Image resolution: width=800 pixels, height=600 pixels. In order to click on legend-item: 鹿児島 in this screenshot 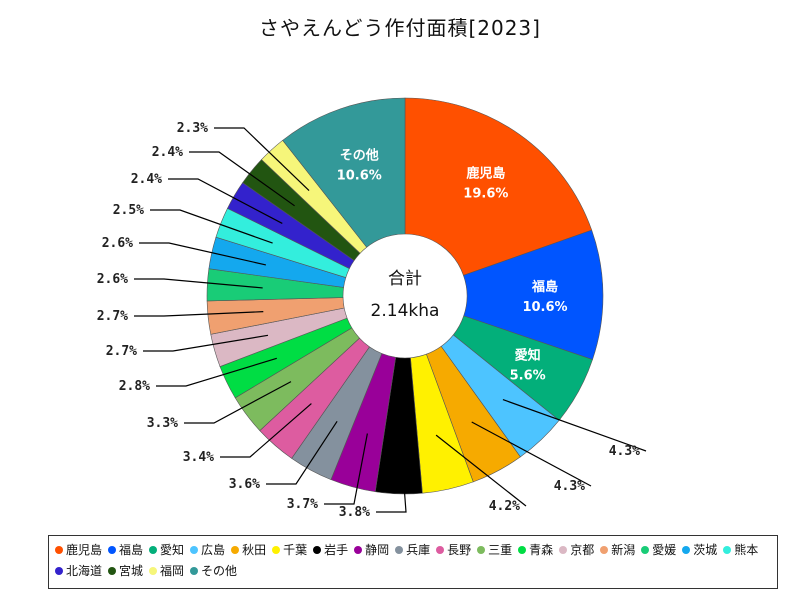, I will do `click(78, 550)`.